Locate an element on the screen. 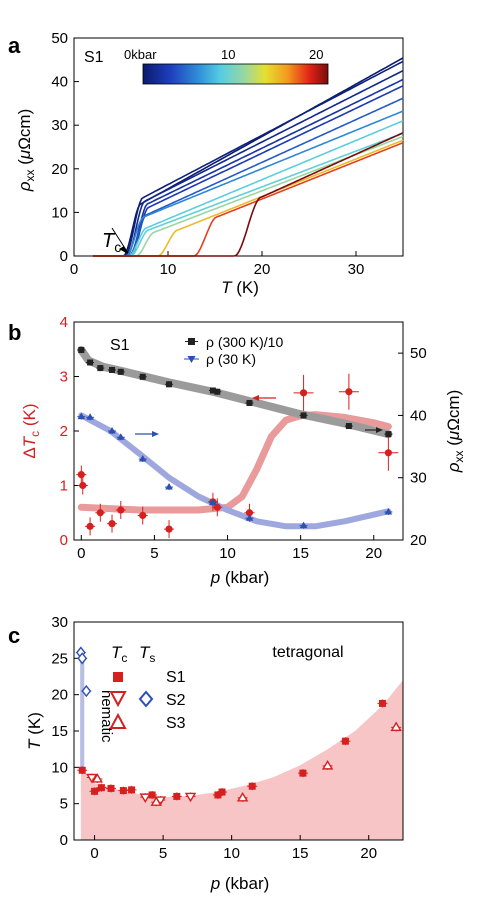 Image resolution: width=479 pixels, height=901 pixels. y-tick-label-right-b: 20 is located at coordinates (418, 540).